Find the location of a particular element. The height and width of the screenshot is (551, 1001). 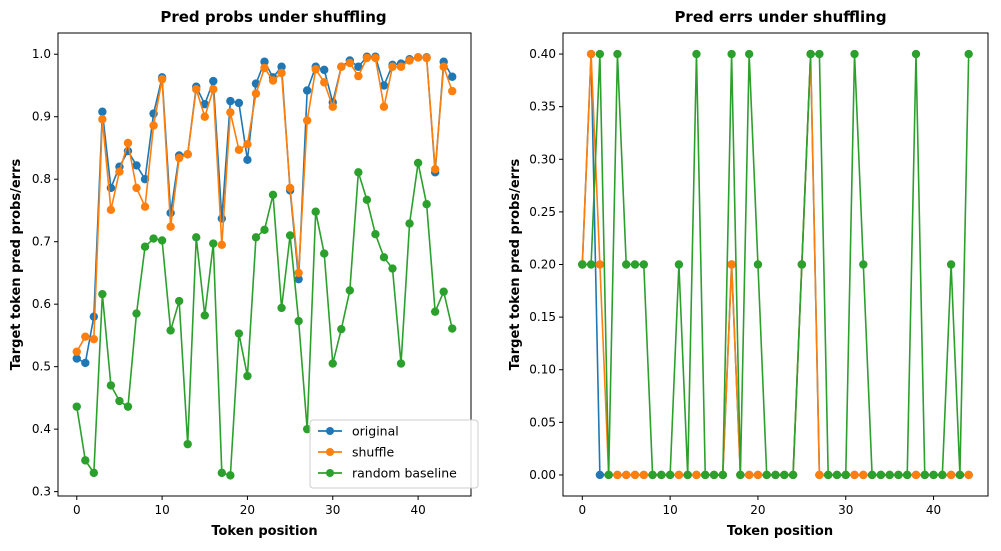

y-tick-label: 1.0 is located at coordinates (41, 54).